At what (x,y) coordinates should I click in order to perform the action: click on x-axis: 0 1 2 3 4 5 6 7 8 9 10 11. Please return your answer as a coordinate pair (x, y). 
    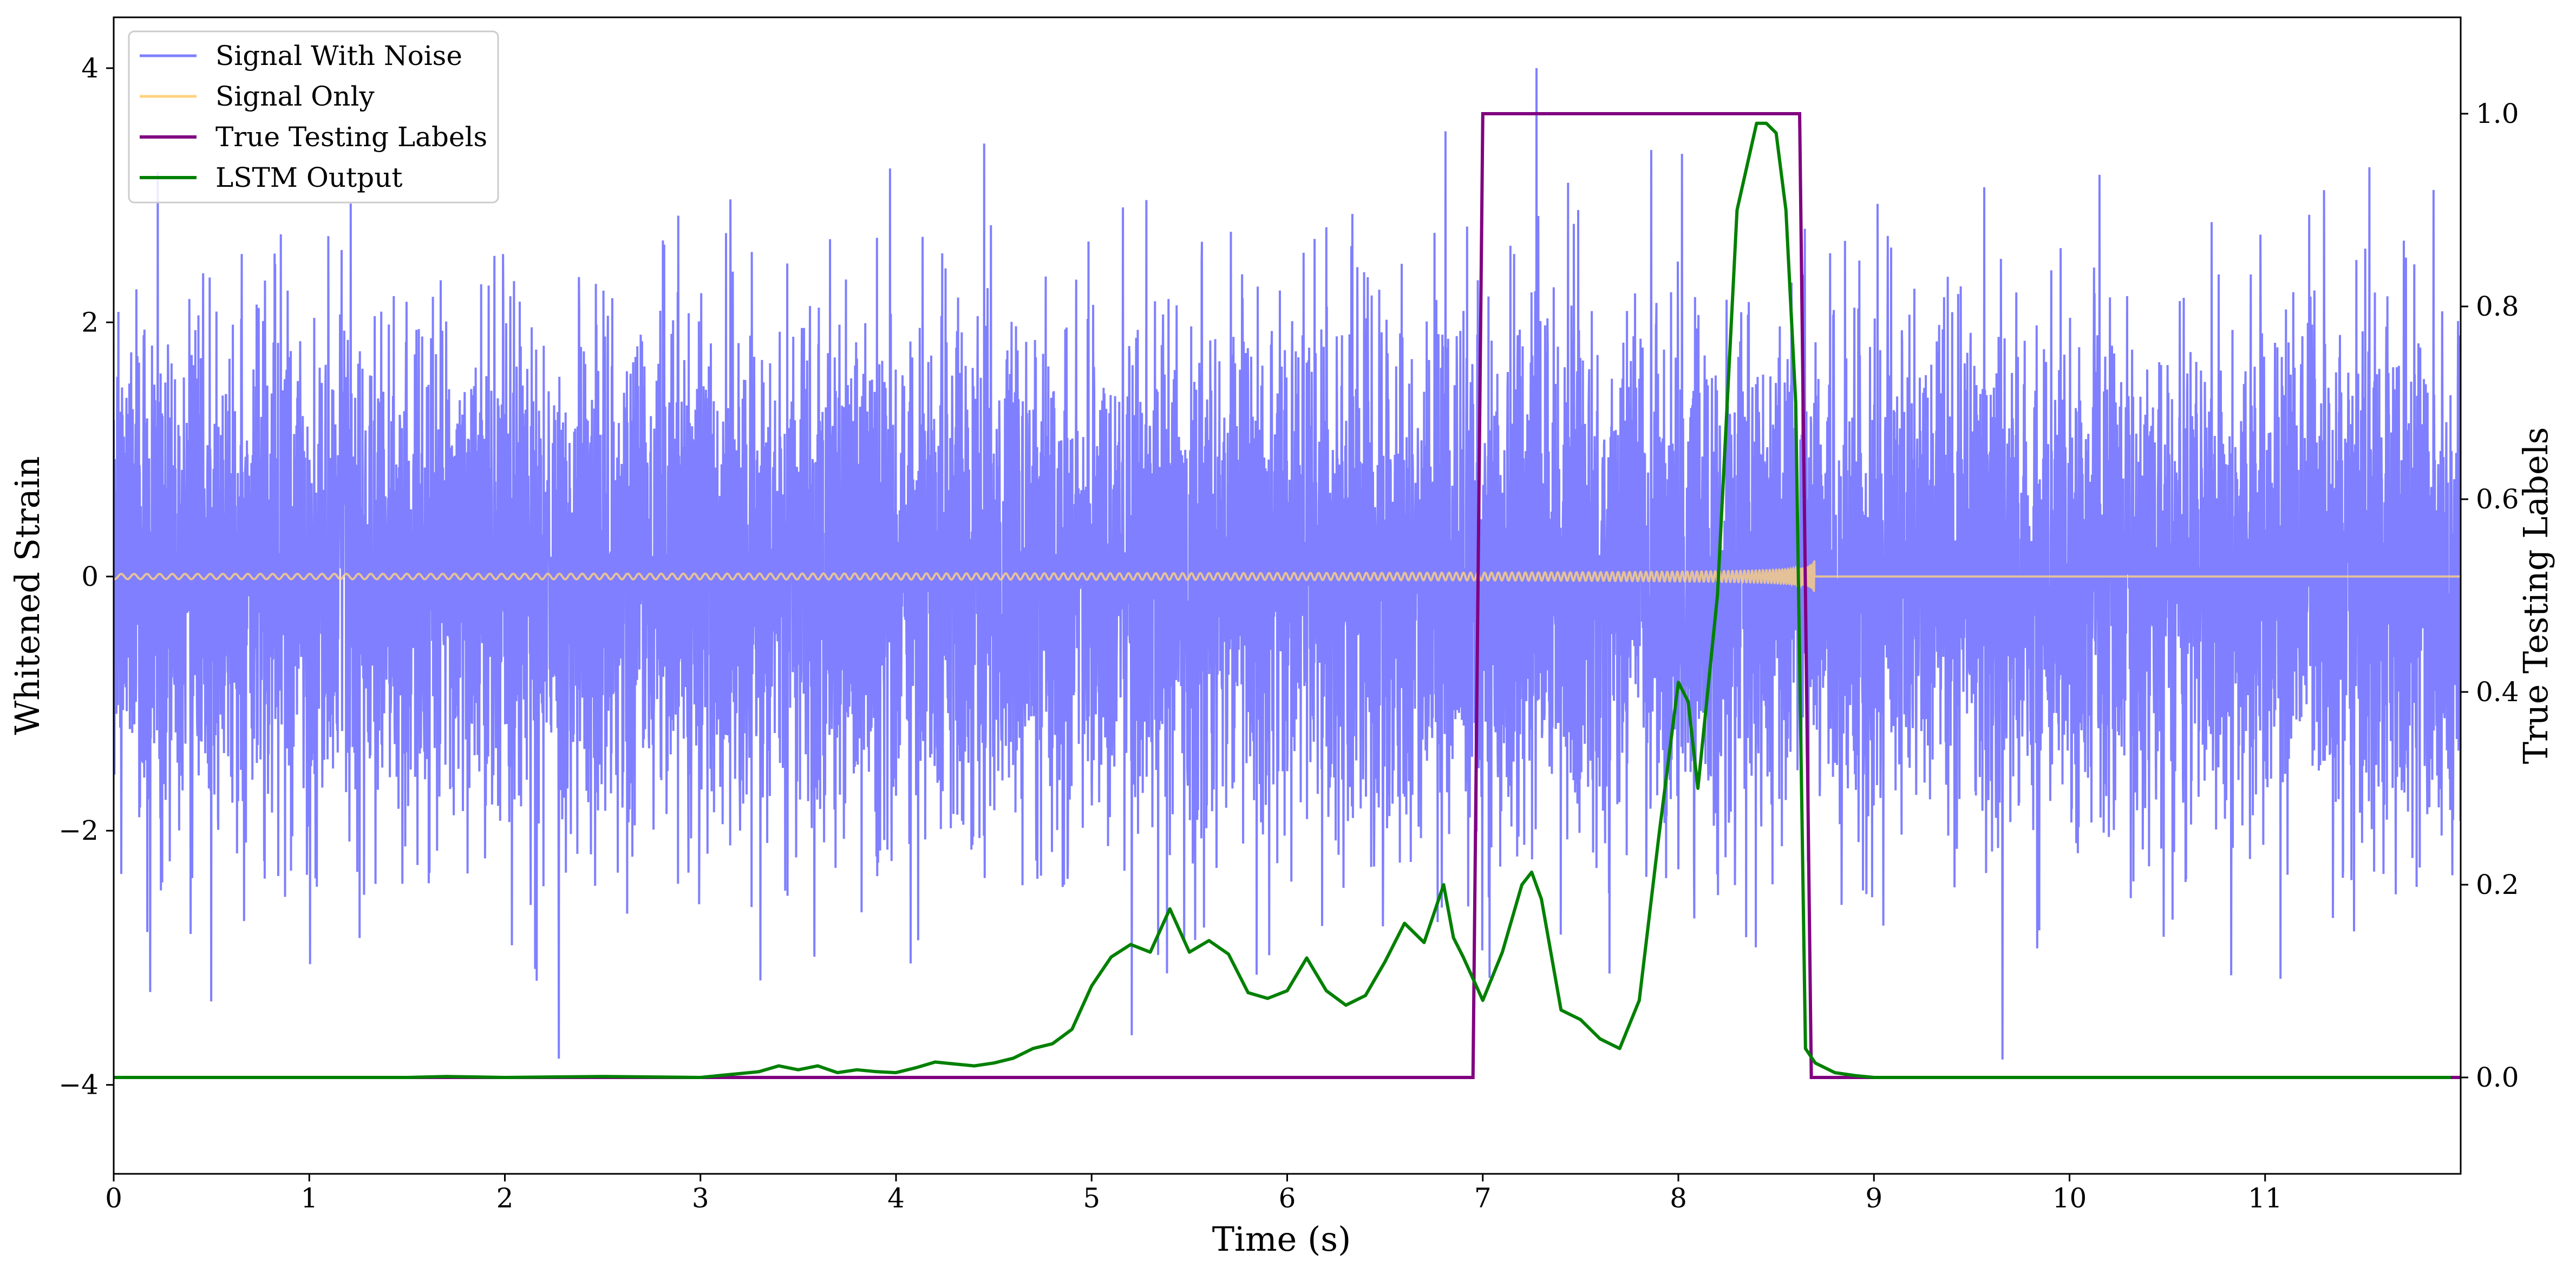
    Looking at the image, I should click on (1194, 1194).